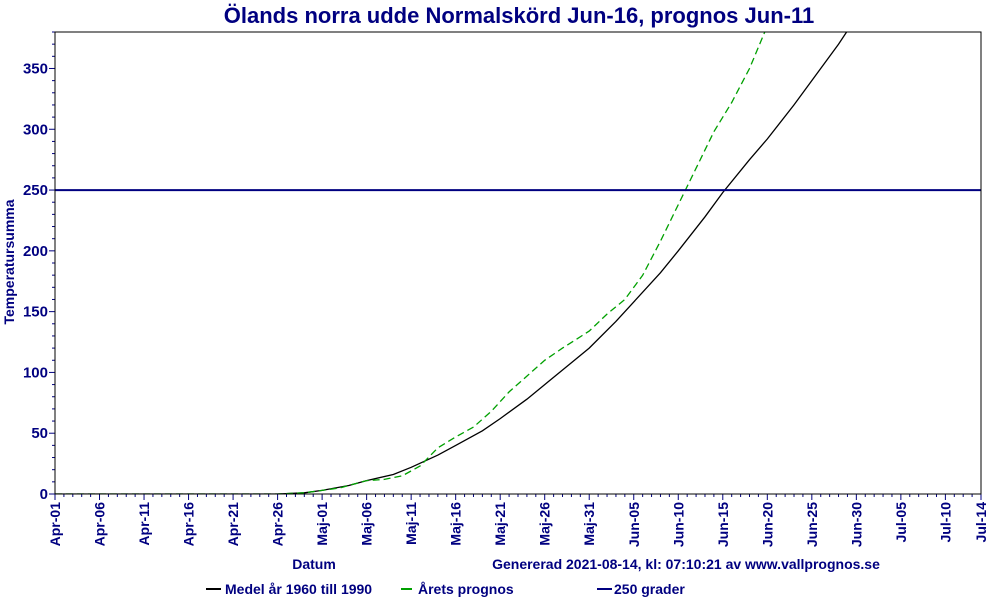 The width and height of the screenshot is (990, 600). What do you see at coordinates (466, 589) in the screenshot?
I see `legend-label-prognos: Årets prognos` at bounding box center [466, 589].